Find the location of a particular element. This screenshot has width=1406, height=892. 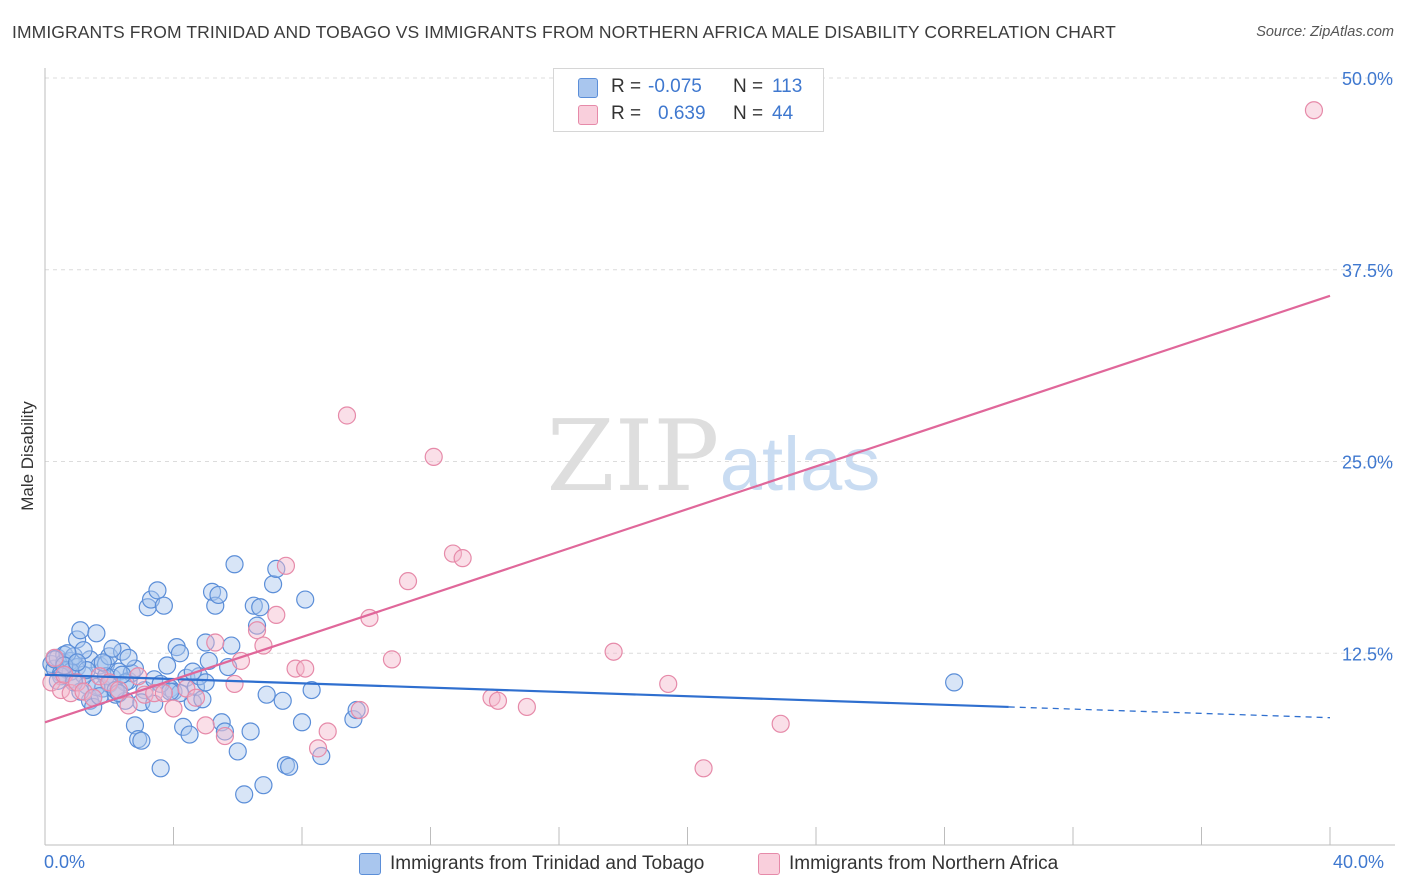

legend-r-label: R = is located at coordinates (626, 86).